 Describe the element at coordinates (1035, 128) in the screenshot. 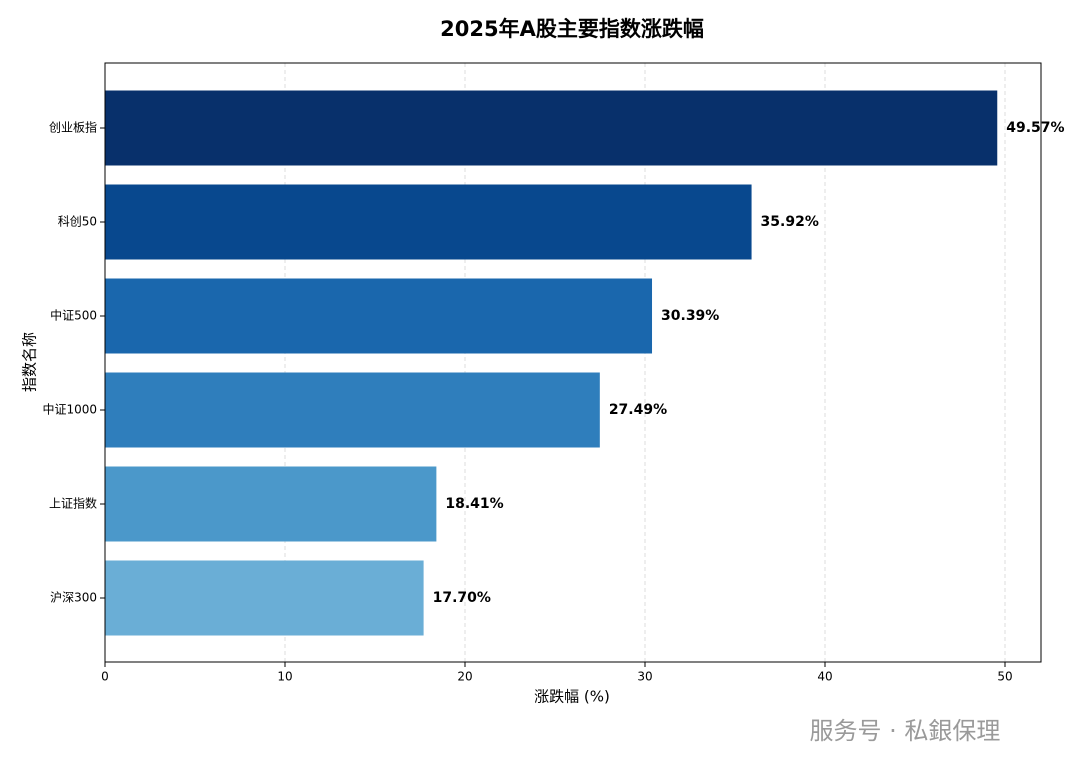

I see `value-label: 49.57%` at that location.